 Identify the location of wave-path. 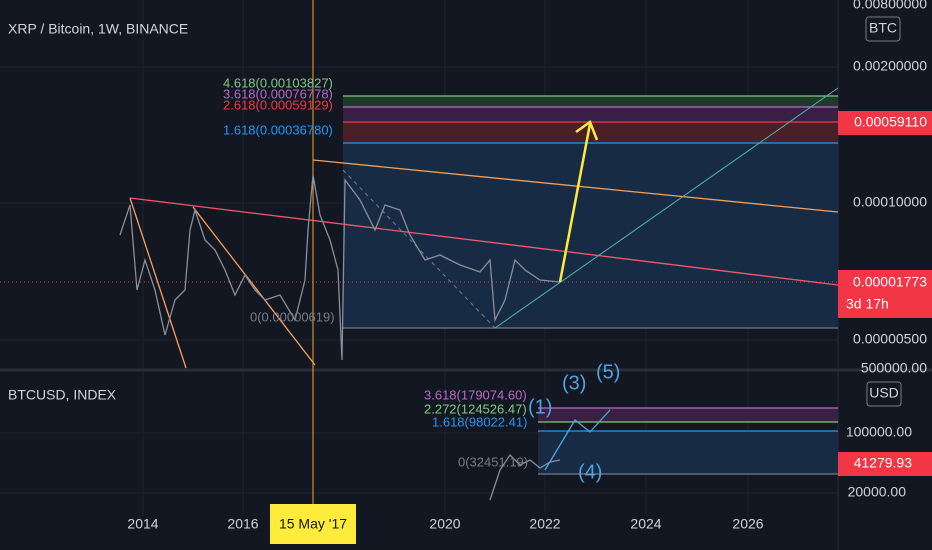
(577, 440).